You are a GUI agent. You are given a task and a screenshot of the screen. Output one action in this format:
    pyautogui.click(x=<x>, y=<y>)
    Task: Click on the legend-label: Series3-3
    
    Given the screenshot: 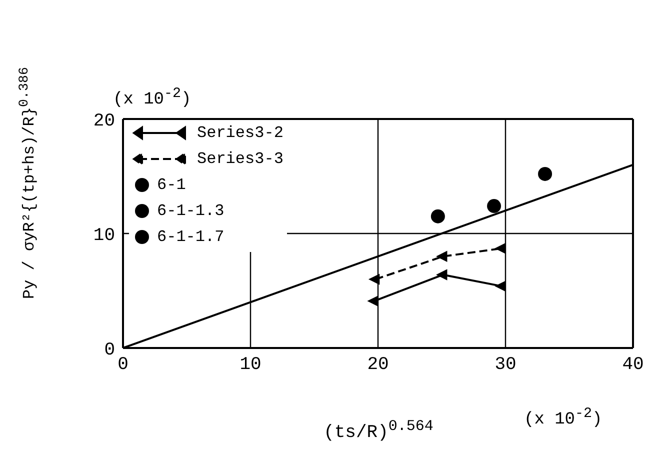 What is the action you would take?
    pyautogui.click(x=240, y=159)
    